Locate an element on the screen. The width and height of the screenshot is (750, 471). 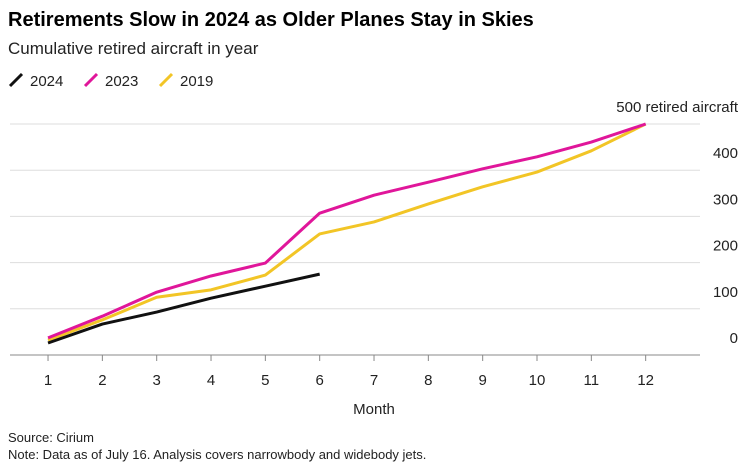
x-tick-label: 4 is located at coordinates (211, 380).